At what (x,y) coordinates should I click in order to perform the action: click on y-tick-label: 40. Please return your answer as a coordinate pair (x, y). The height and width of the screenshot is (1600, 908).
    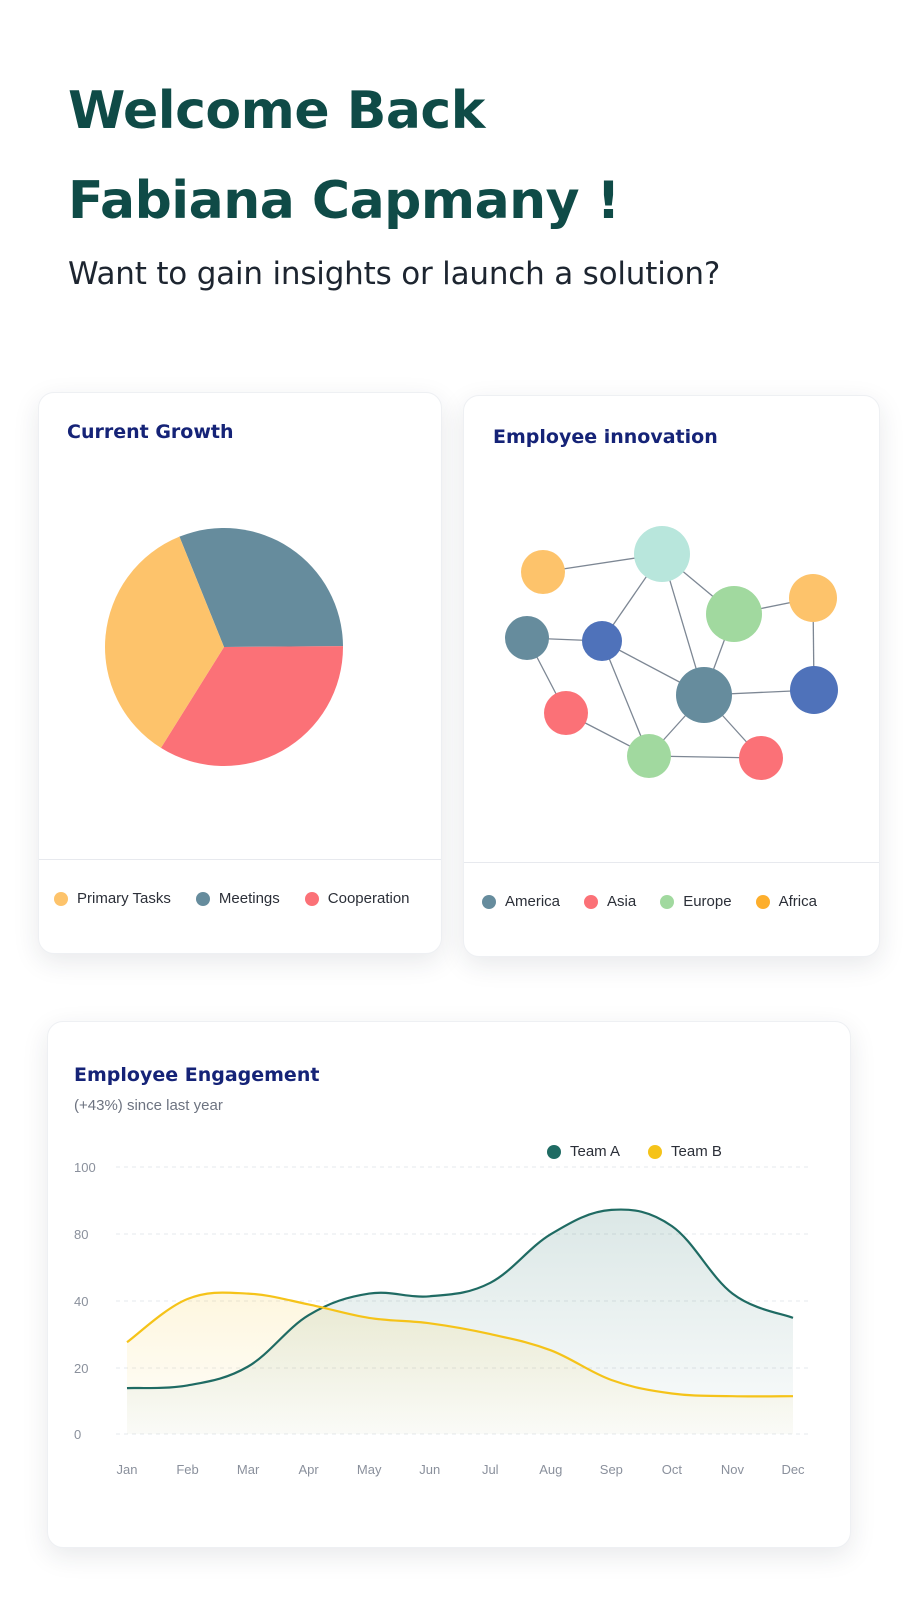
    Looking at the image, I should click on (81, 1301).